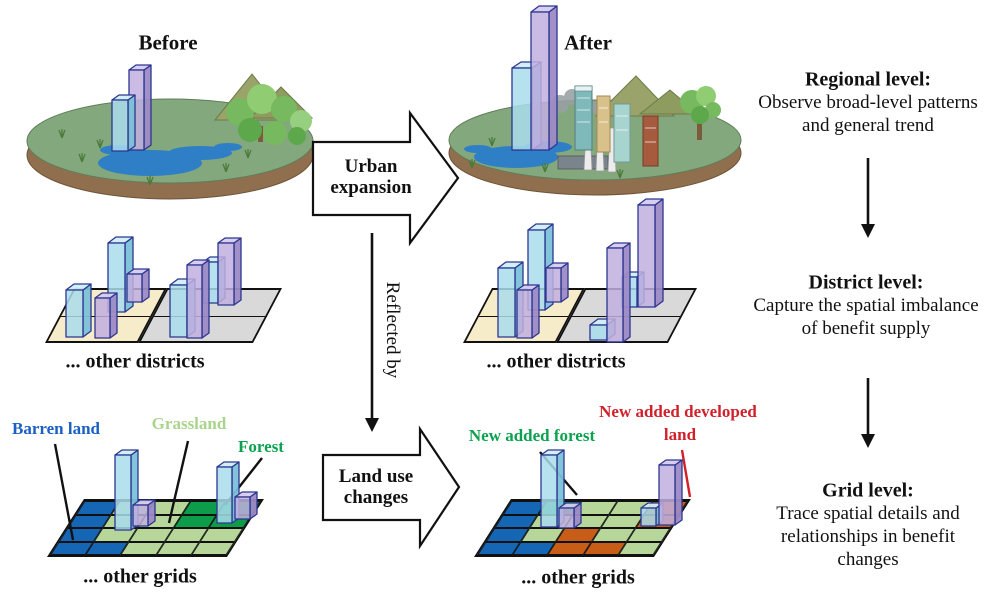  What do you see at coordinates (189, 423) in the screenshot?
I see `grassland-label: Grassland` at bounding box center [189, 423].